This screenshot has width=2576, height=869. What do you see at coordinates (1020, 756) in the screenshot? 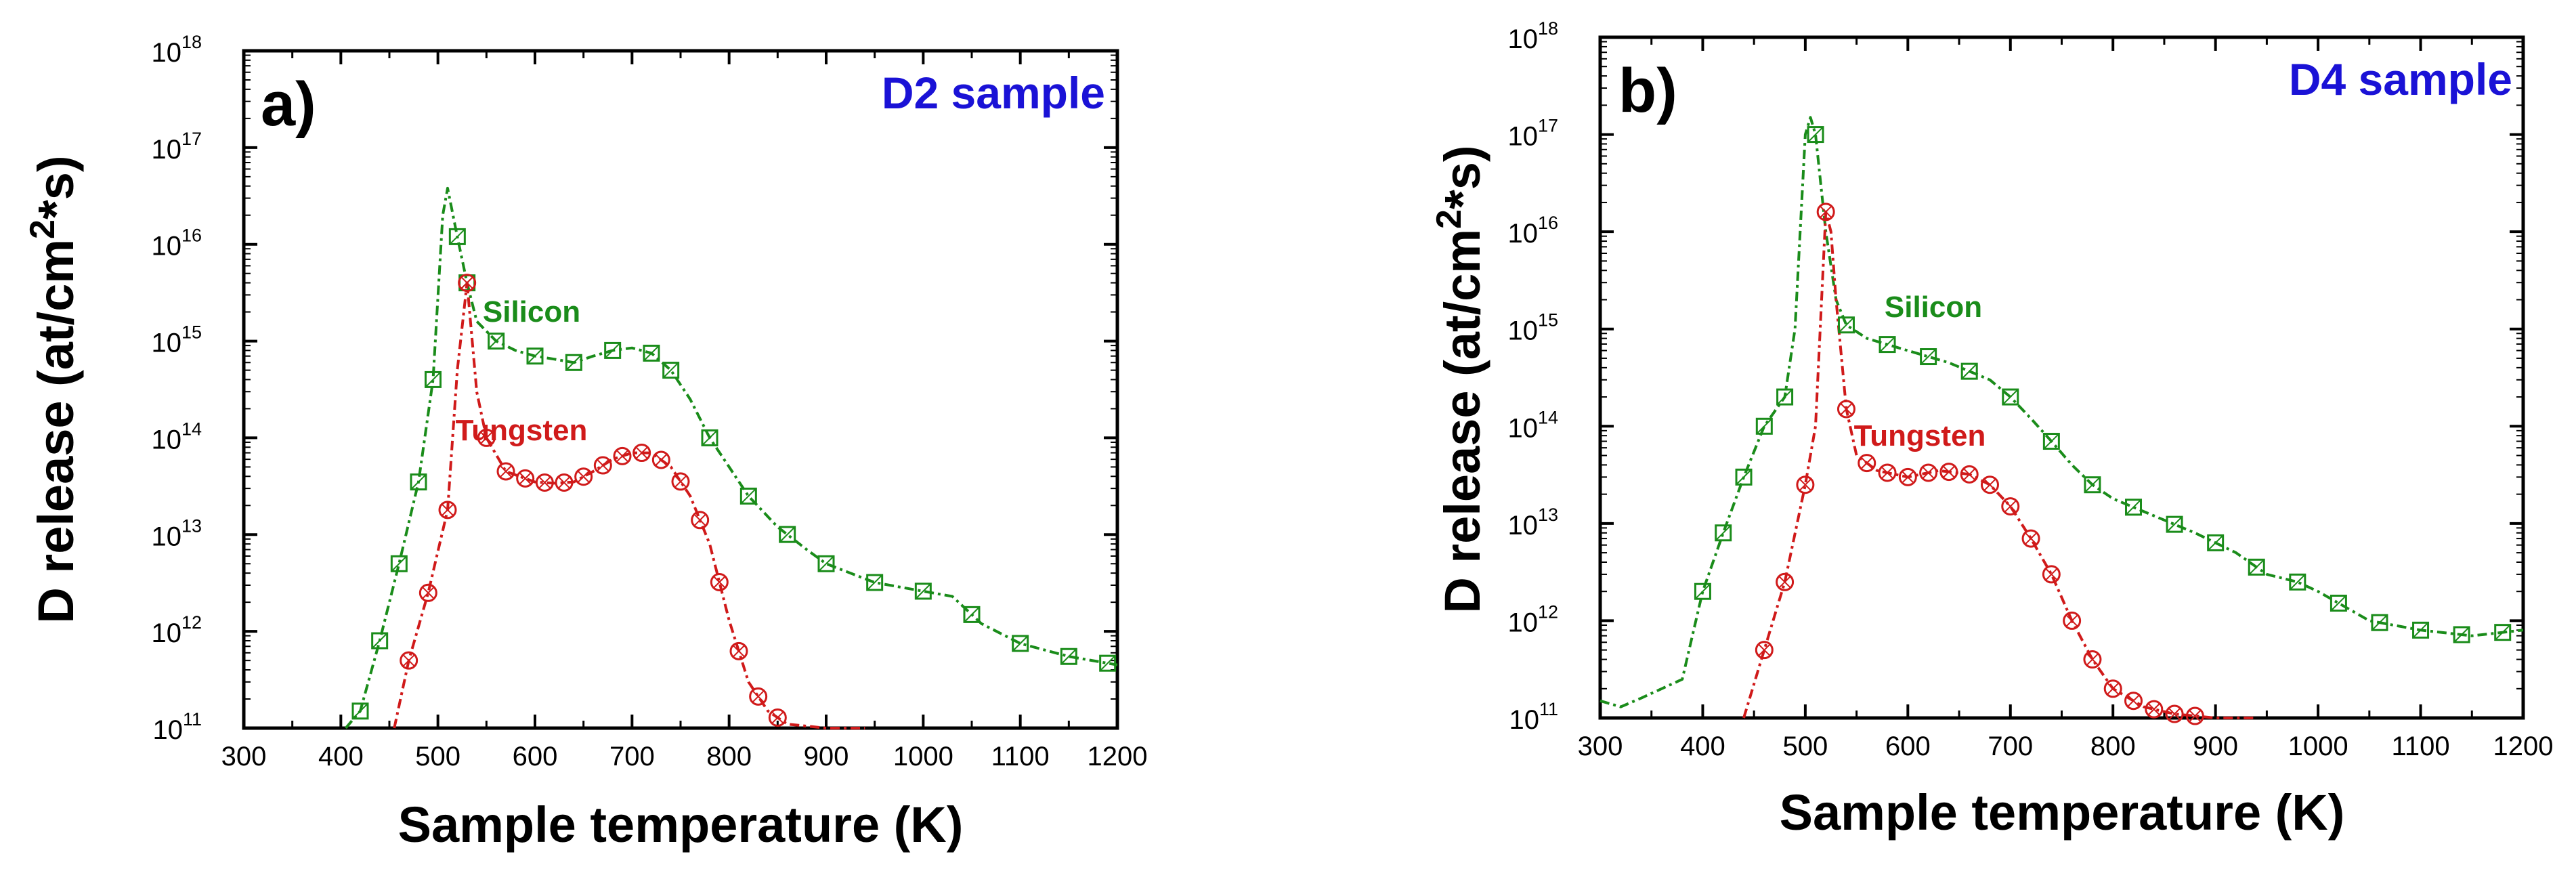
I see `x-tick-label: 1100` at bounding box center [1020, 756].